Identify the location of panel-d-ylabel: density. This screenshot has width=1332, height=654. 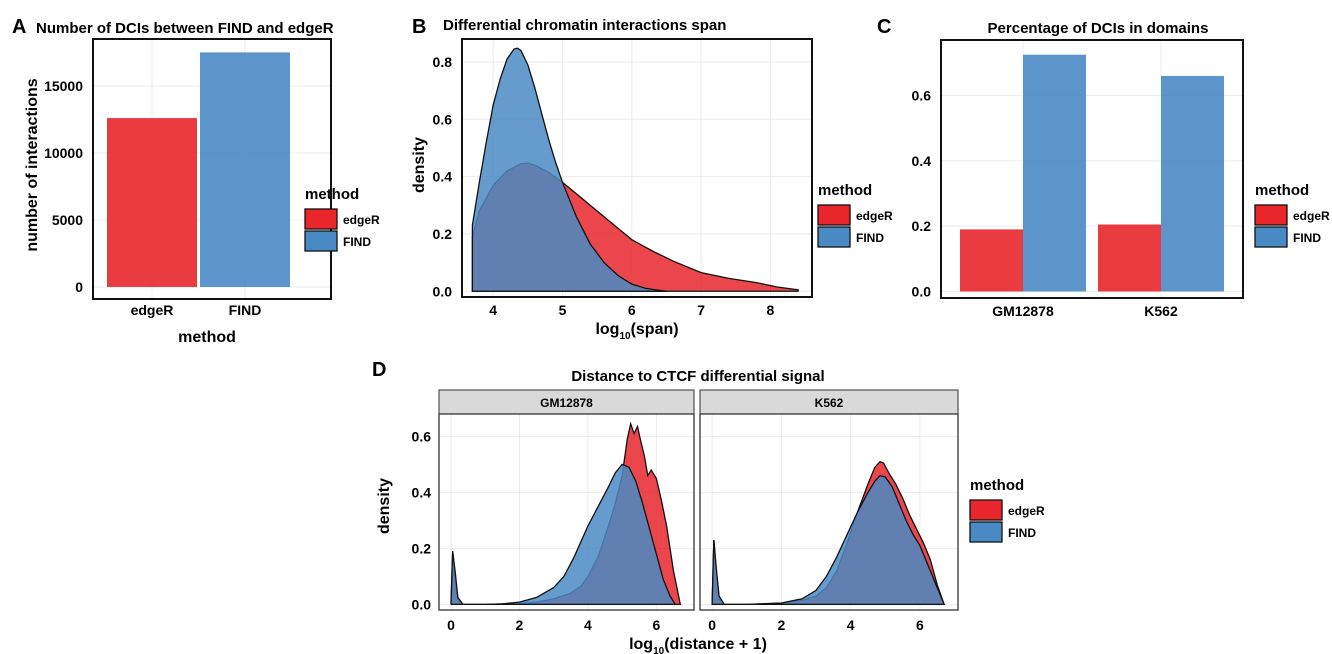
(384, 506).